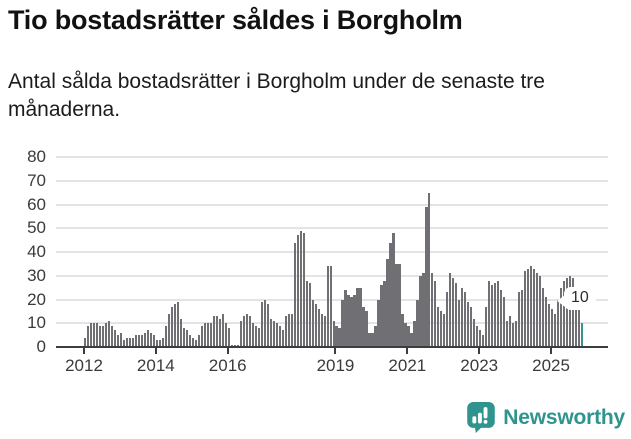 This screenshot has width=631, height=439. What do you see at coordinates (576, 298) in the screenshot?
I see `last-value-callout: 10` at bounding box center [576, 298].